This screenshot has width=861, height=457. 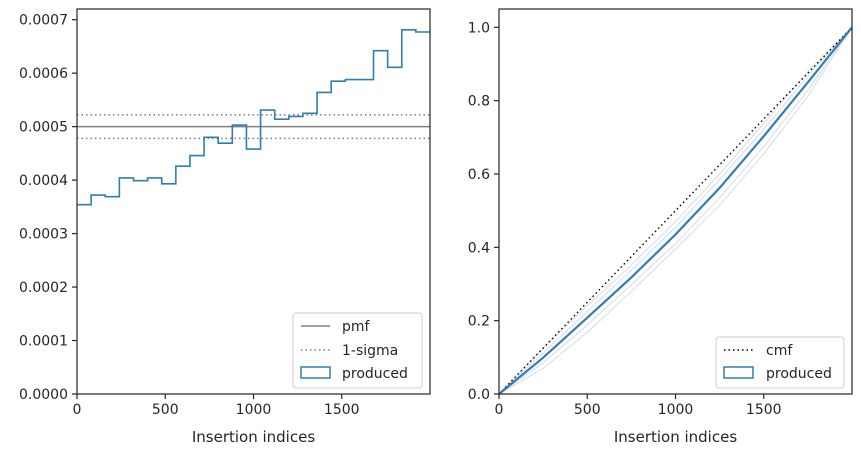 I want to click on left-xtick-label: 1500, so click(x=342, y=410).